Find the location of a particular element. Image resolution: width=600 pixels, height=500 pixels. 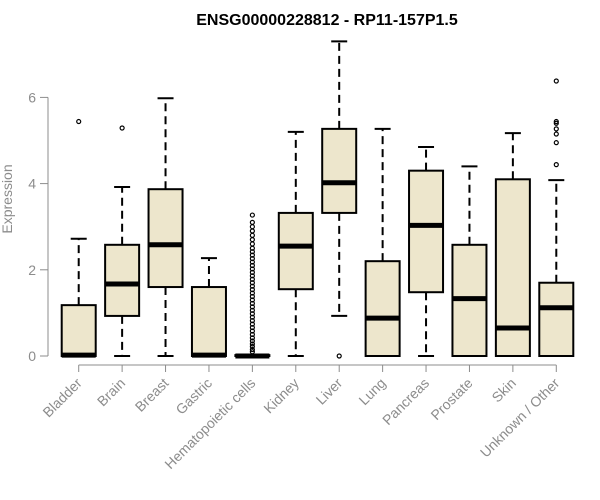

y-axis: 0 2 4 6 is located at coordinates (38, 226).